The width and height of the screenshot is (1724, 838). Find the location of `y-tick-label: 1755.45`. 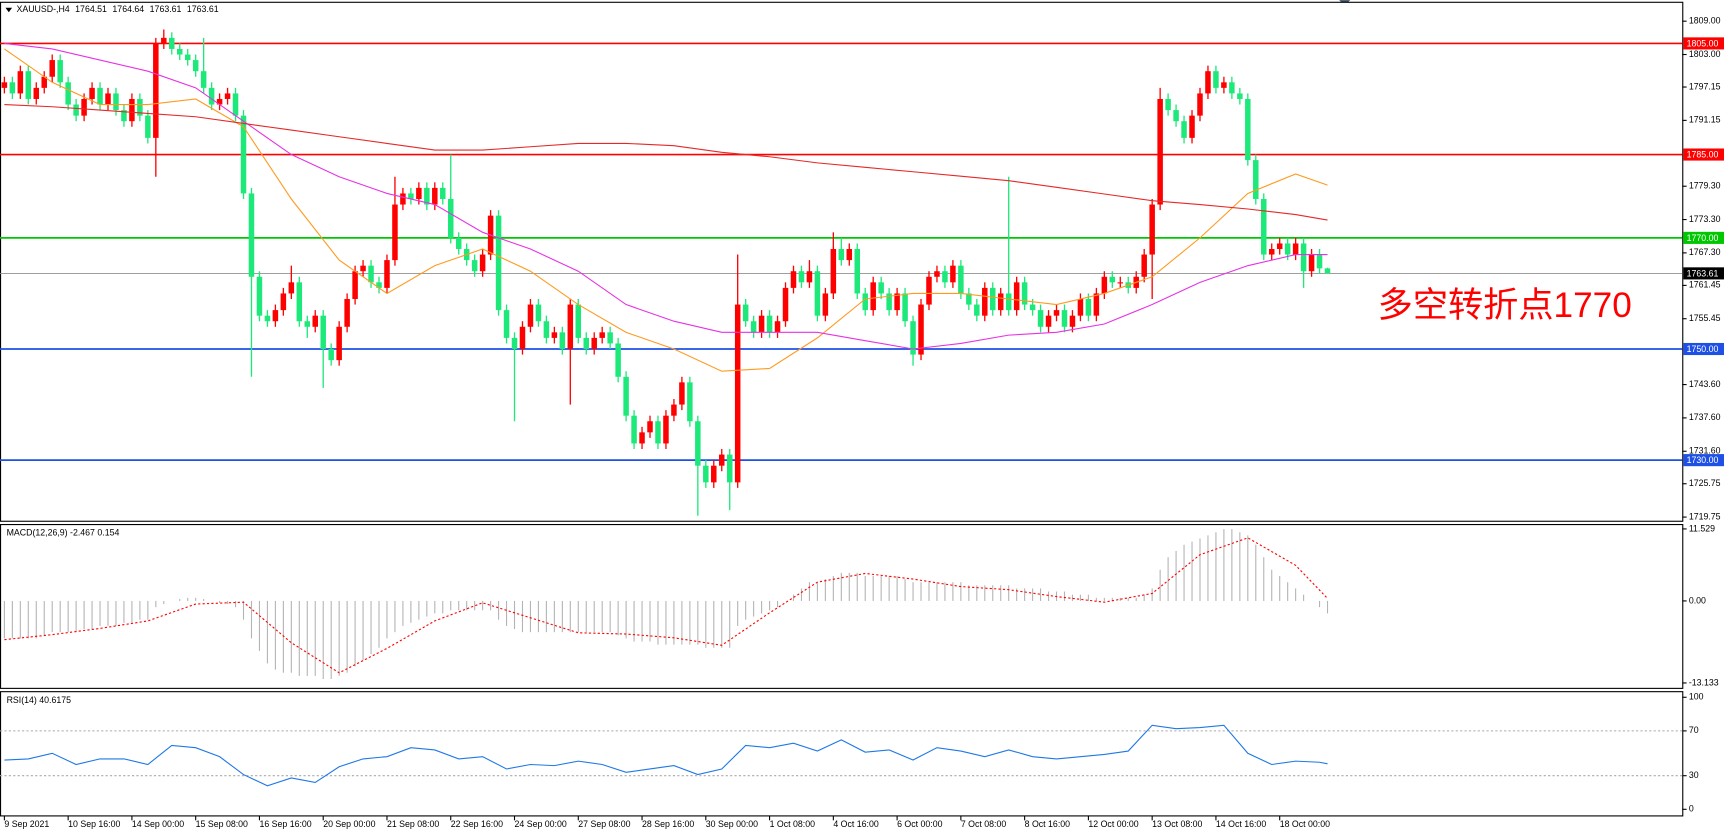

y-tick-label: 1755.45 is located at coordinates (1705, 318).